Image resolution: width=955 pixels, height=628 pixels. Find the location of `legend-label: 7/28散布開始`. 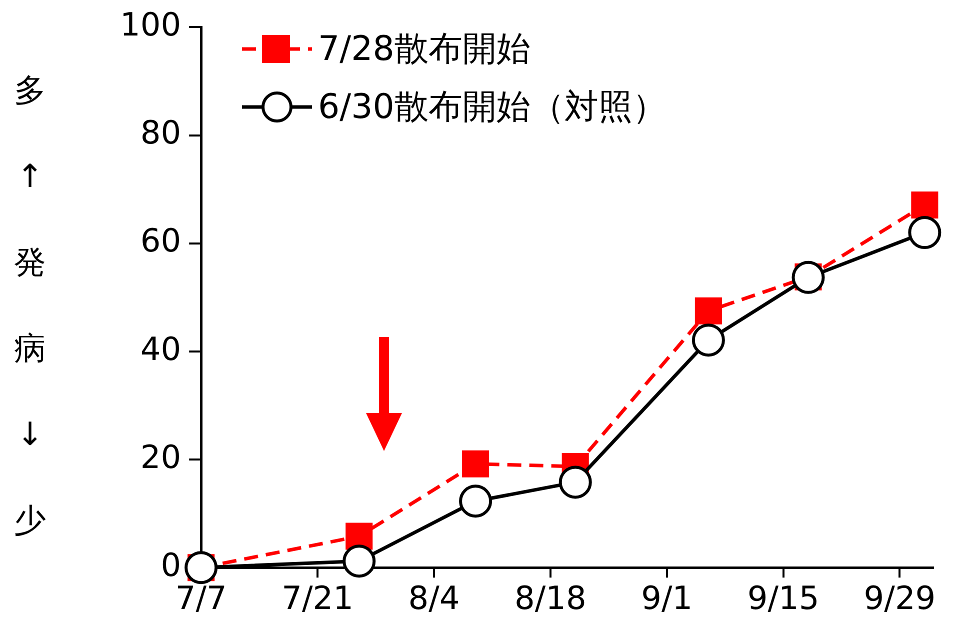

legend-label: 7/28散布開始 is located at coordinates (424, 49).